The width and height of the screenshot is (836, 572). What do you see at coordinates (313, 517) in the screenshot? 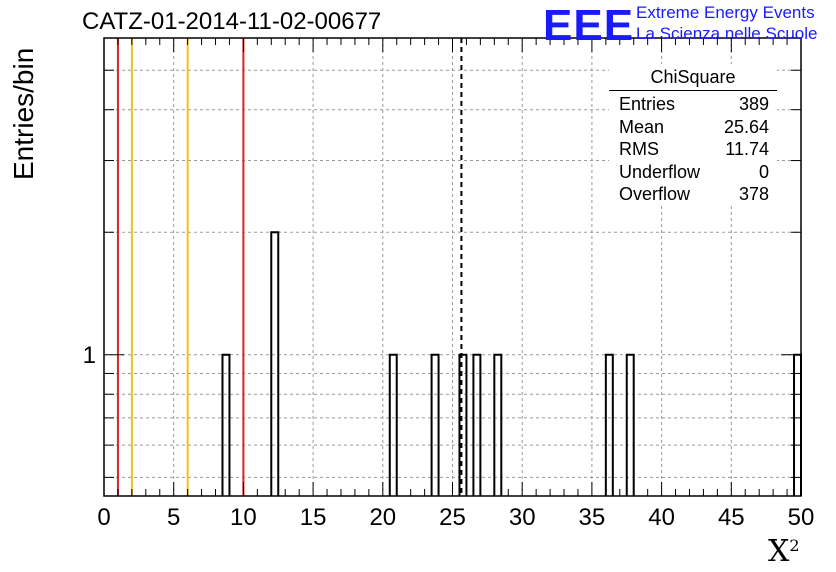
I see `x-tick-label: 15` at bounding box center [313, 517].